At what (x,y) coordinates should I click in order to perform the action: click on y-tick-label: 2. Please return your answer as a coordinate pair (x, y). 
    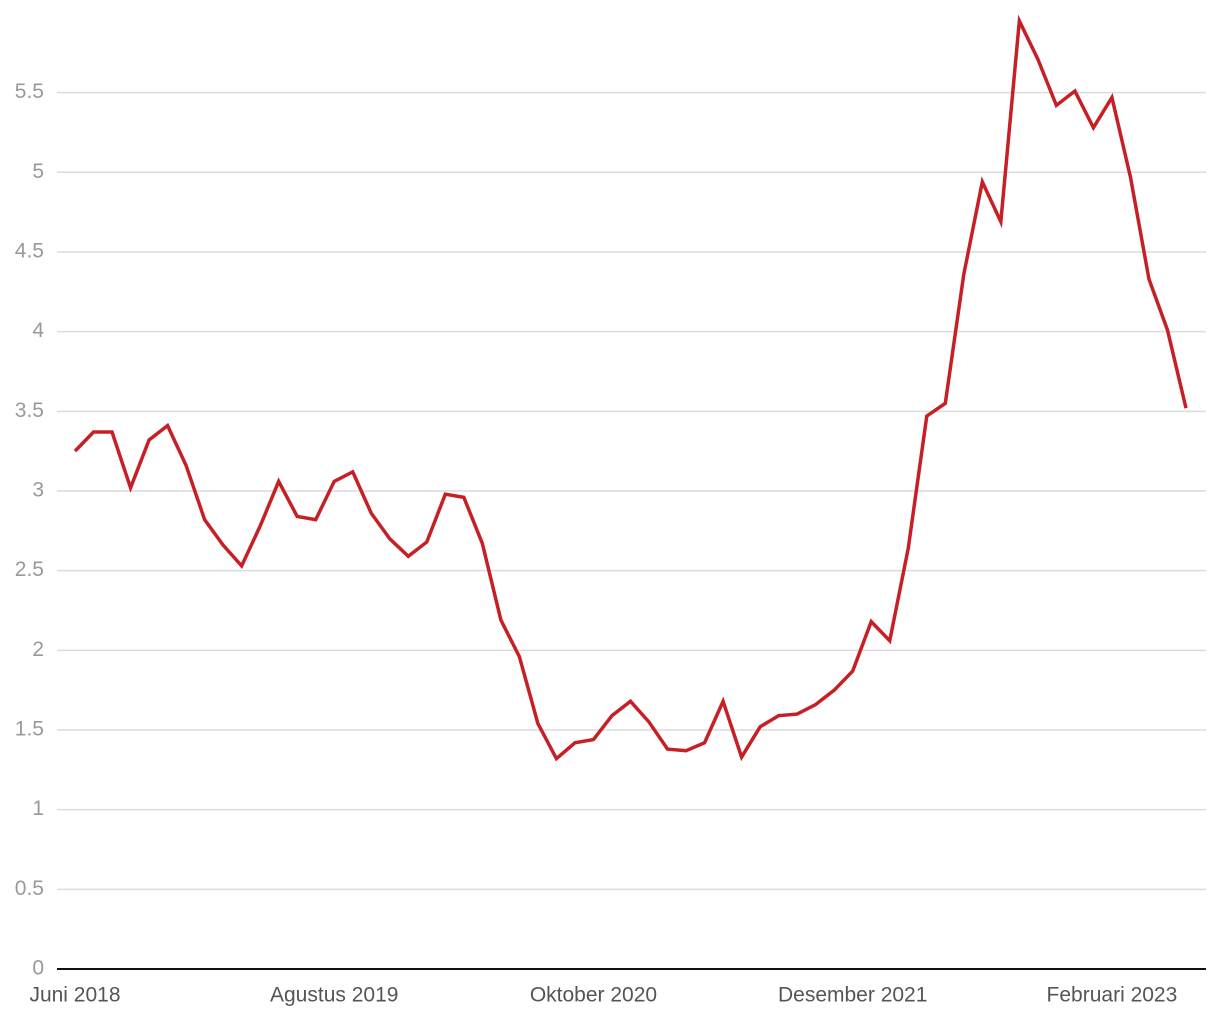
    Looking at the image, I should click on (38, 649).